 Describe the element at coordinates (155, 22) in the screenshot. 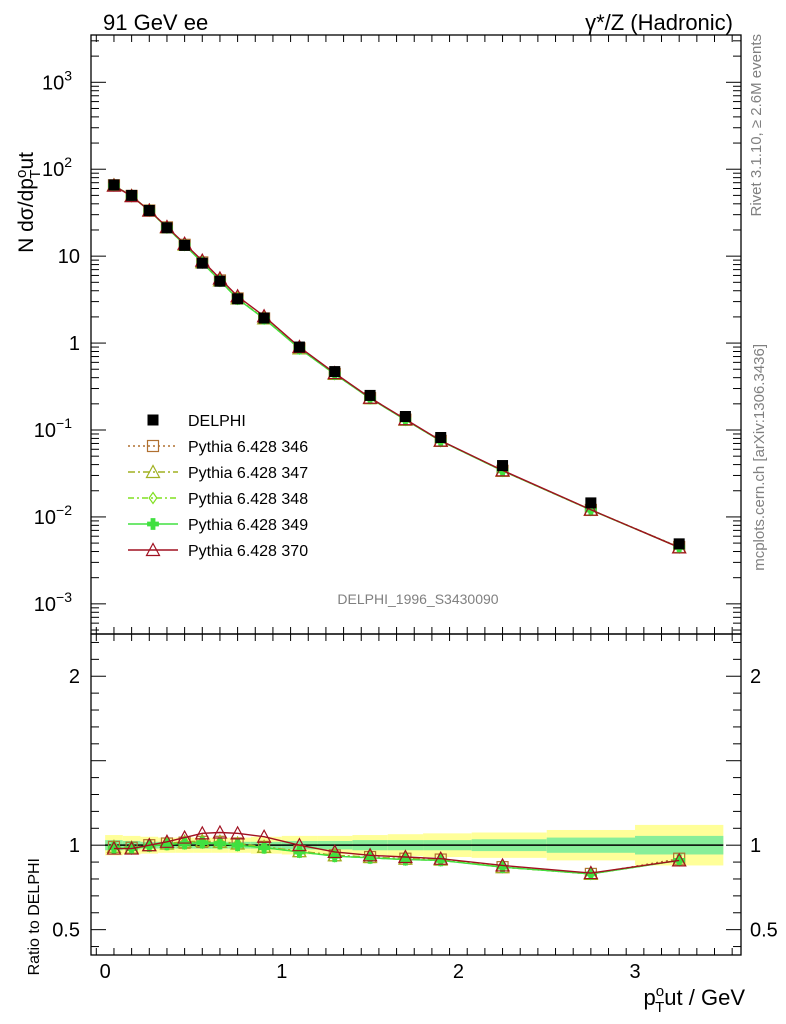

I see `header-left: 91 GeV ee` at that location.